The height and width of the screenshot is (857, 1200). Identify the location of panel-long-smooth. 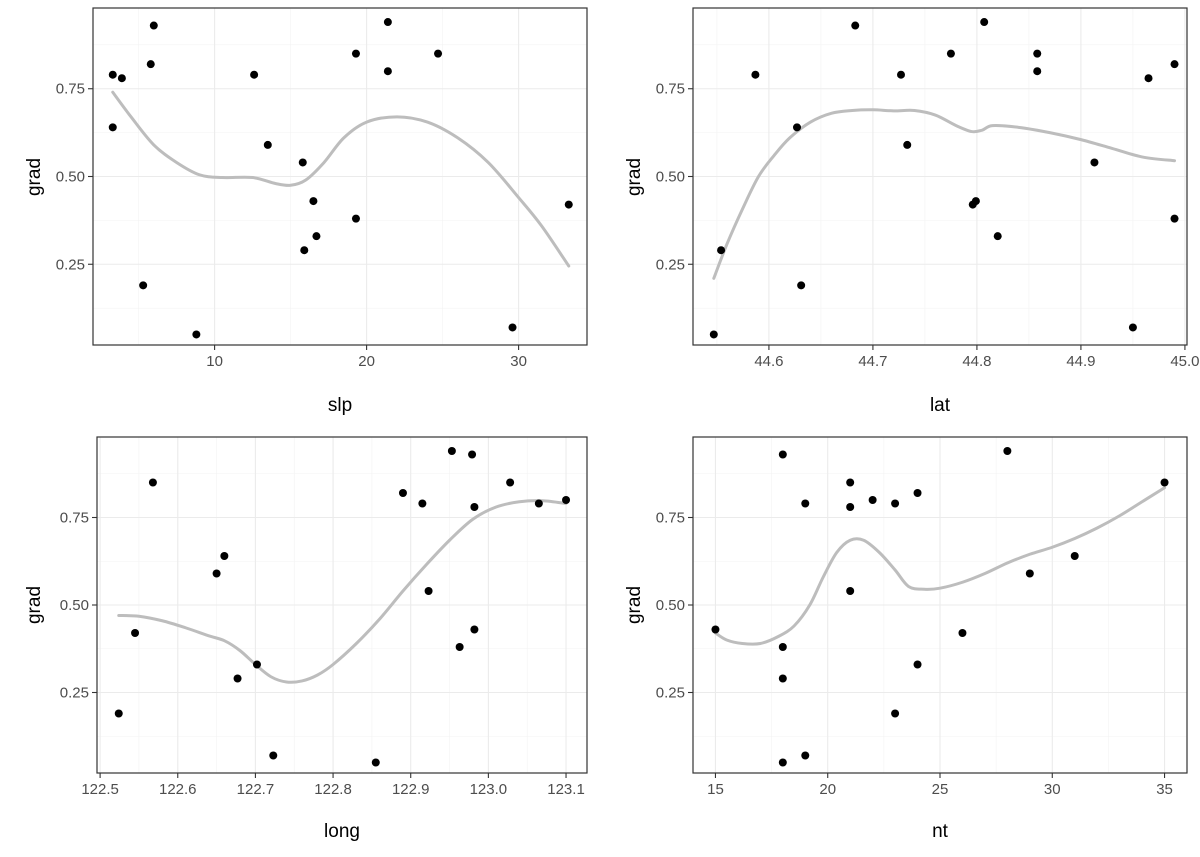
(342, 591).